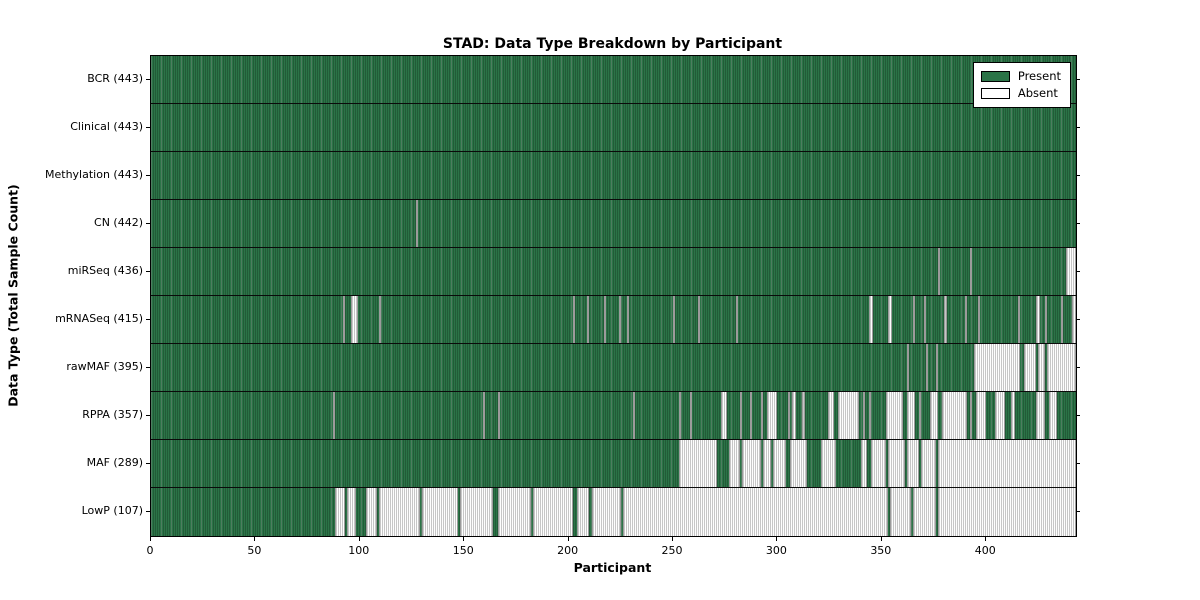  I want to click on y-tick-label: Methylation (443), so click(94, 174).